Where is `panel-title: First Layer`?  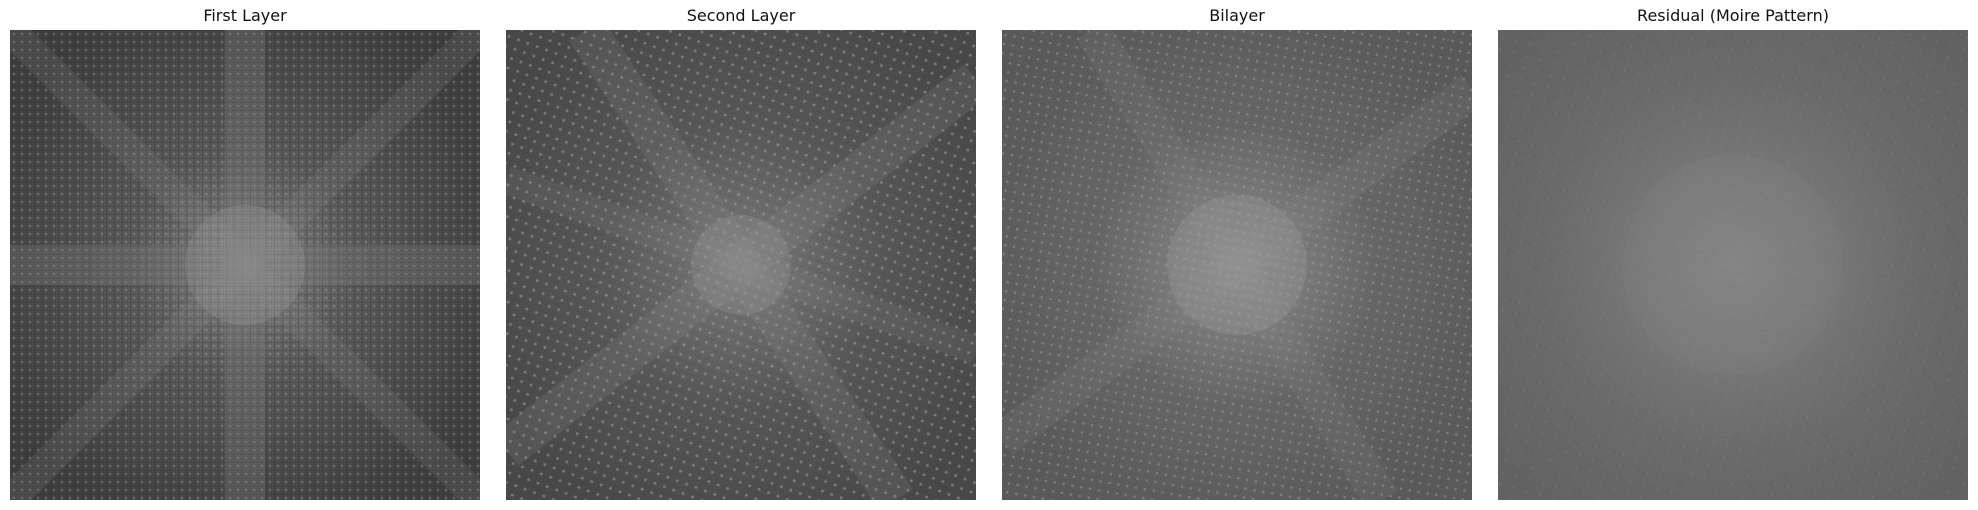
panel-title: First Layer is located at coordinates (245, 15).